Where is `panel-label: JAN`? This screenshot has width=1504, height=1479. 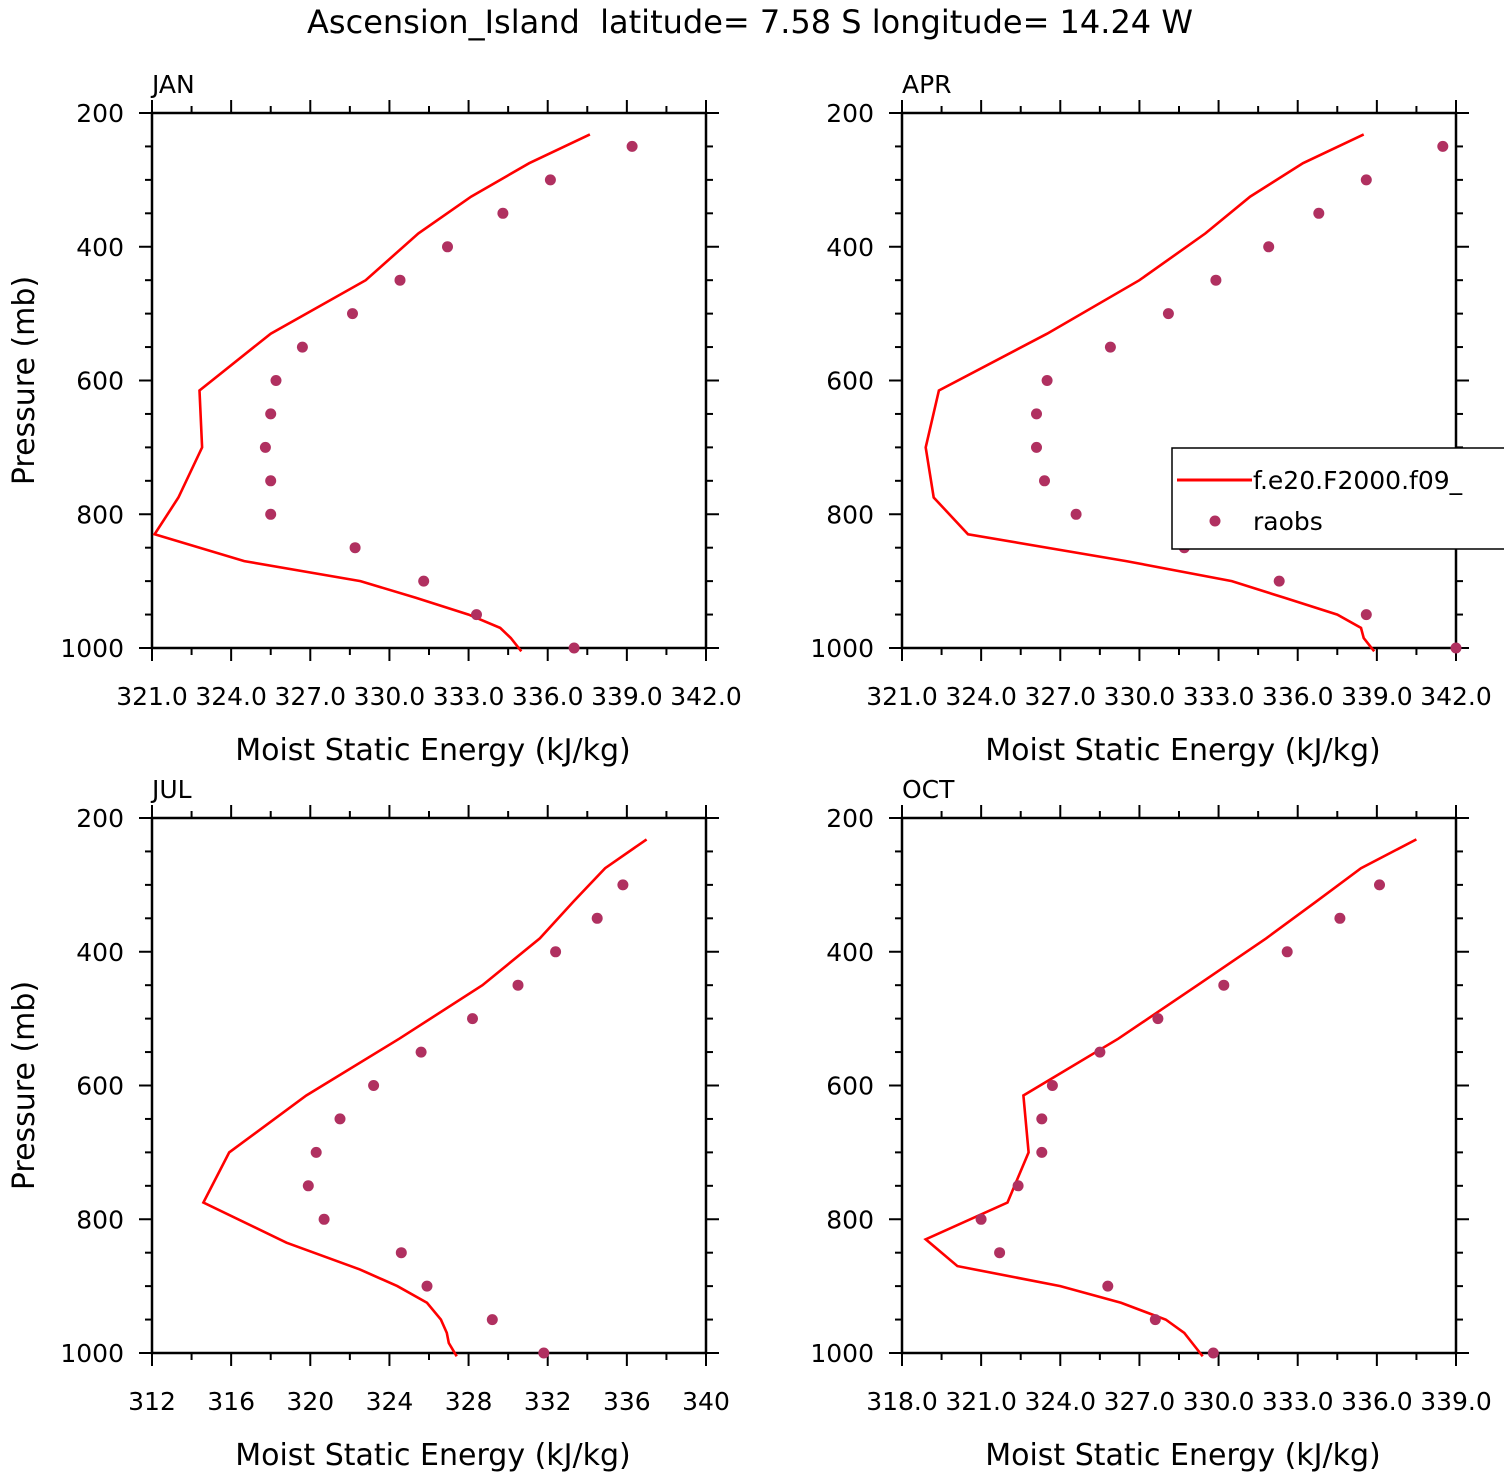
panel-label: JAN is located at coordinates (172, 84).